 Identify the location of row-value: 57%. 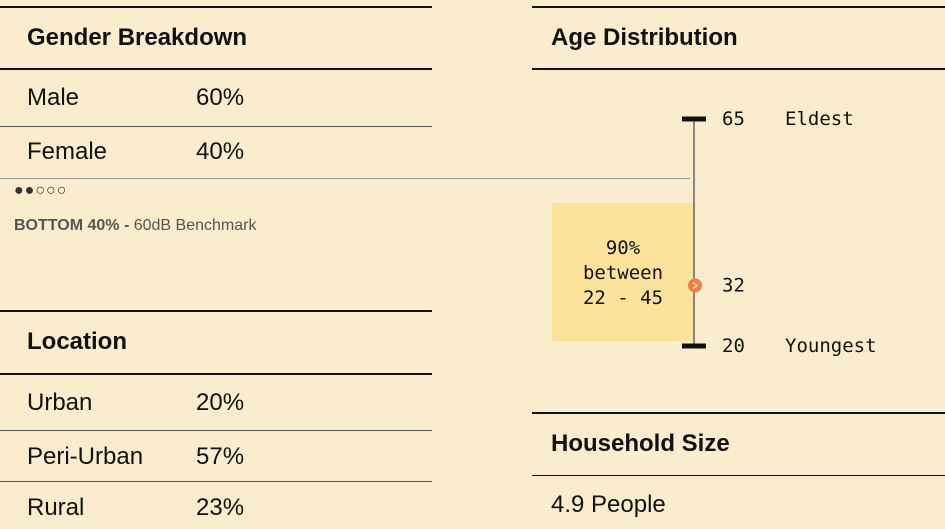
(220, 456).